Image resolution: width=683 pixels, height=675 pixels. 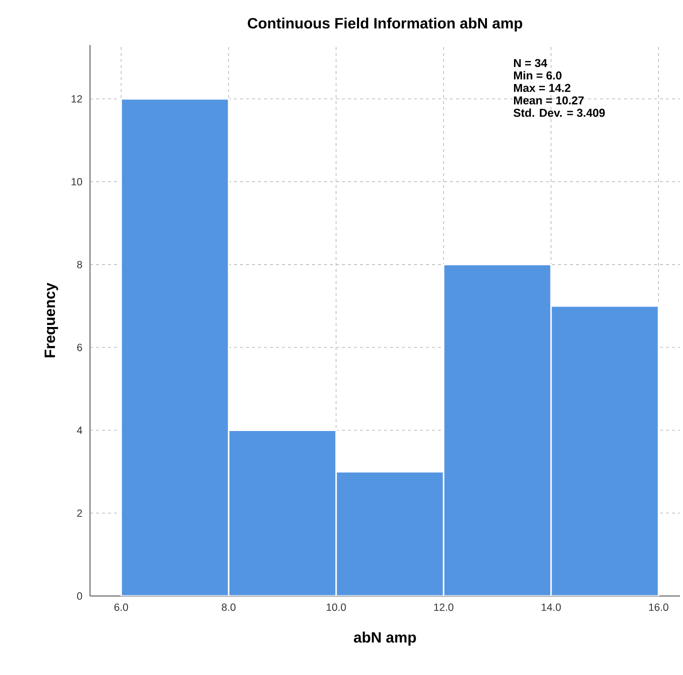 I want to click on annotation: Max = 14.2, so click(x=542, y=88).